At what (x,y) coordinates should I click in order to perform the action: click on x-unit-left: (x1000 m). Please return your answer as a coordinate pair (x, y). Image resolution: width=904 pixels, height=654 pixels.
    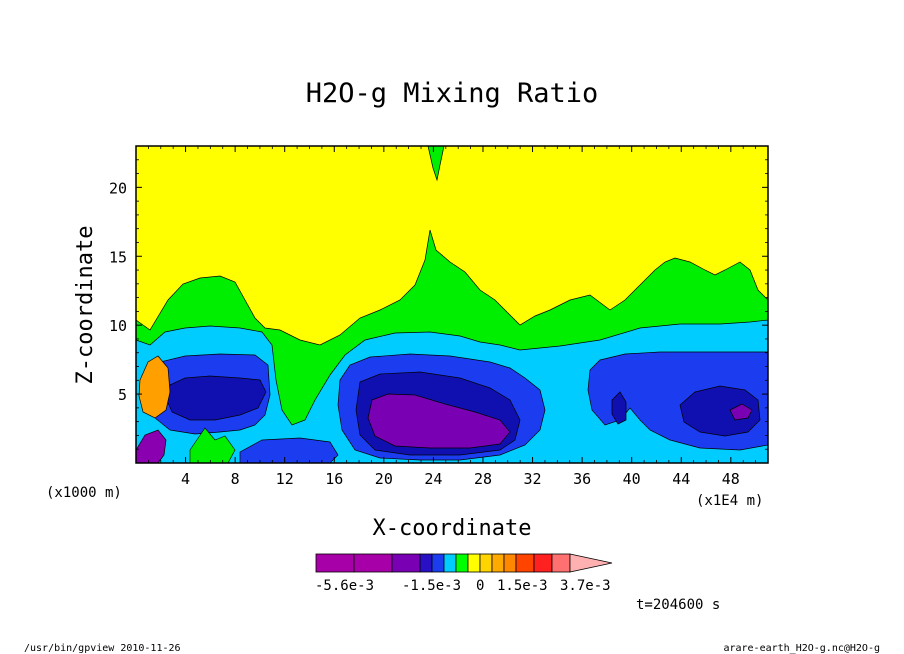
    Looking at the image, I should click on (84, 493).